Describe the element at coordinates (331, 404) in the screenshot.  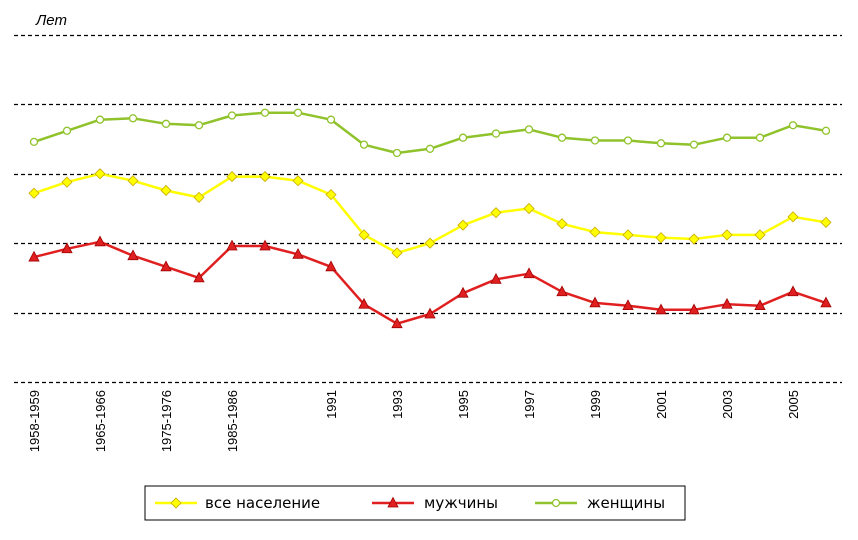
I see `x-tick-label: 1991` at that location.